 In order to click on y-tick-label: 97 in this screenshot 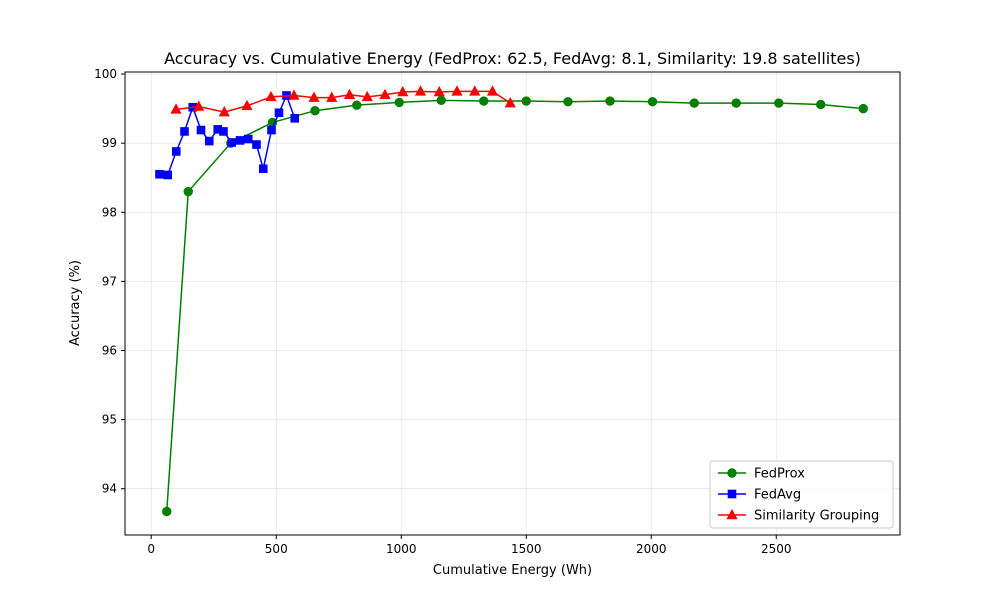, I will do `click(109, 281)`.